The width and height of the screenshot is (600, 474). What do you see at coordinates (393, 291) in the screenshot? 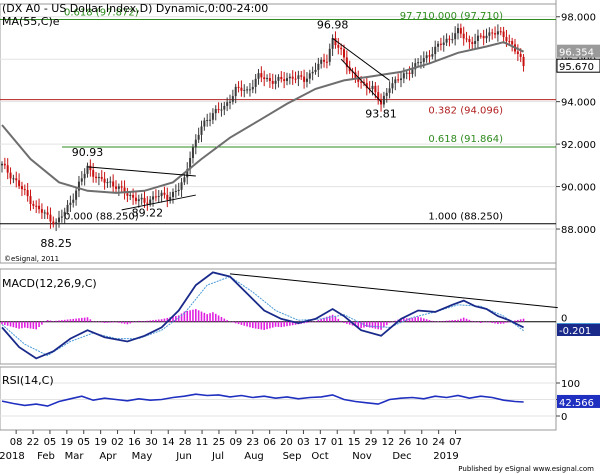
I see `macd-trendline` at bounding box center [393, 291].